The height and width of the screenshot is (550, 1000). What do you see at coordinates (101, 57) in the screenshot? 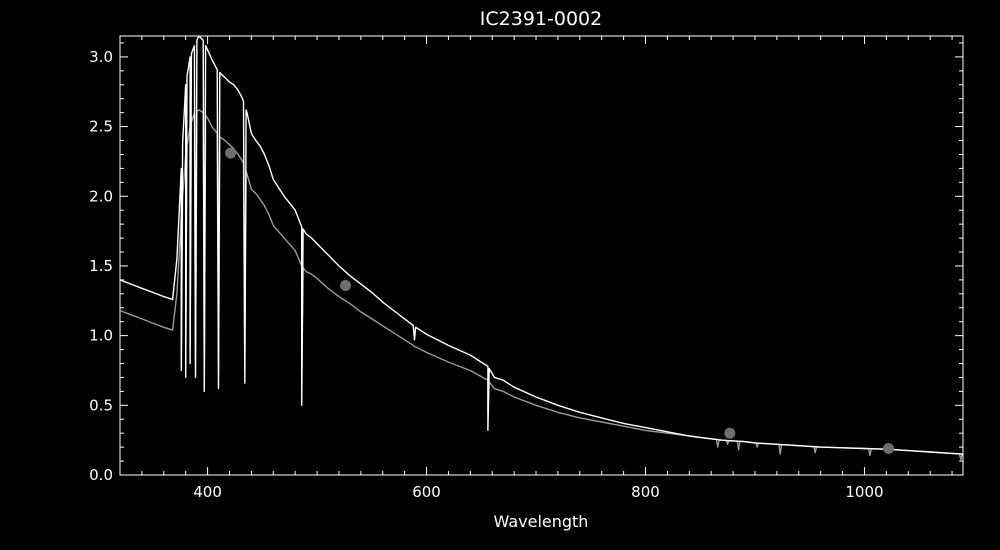
I see `y-tick-label: 3.0` at bounding box center [101, 57].